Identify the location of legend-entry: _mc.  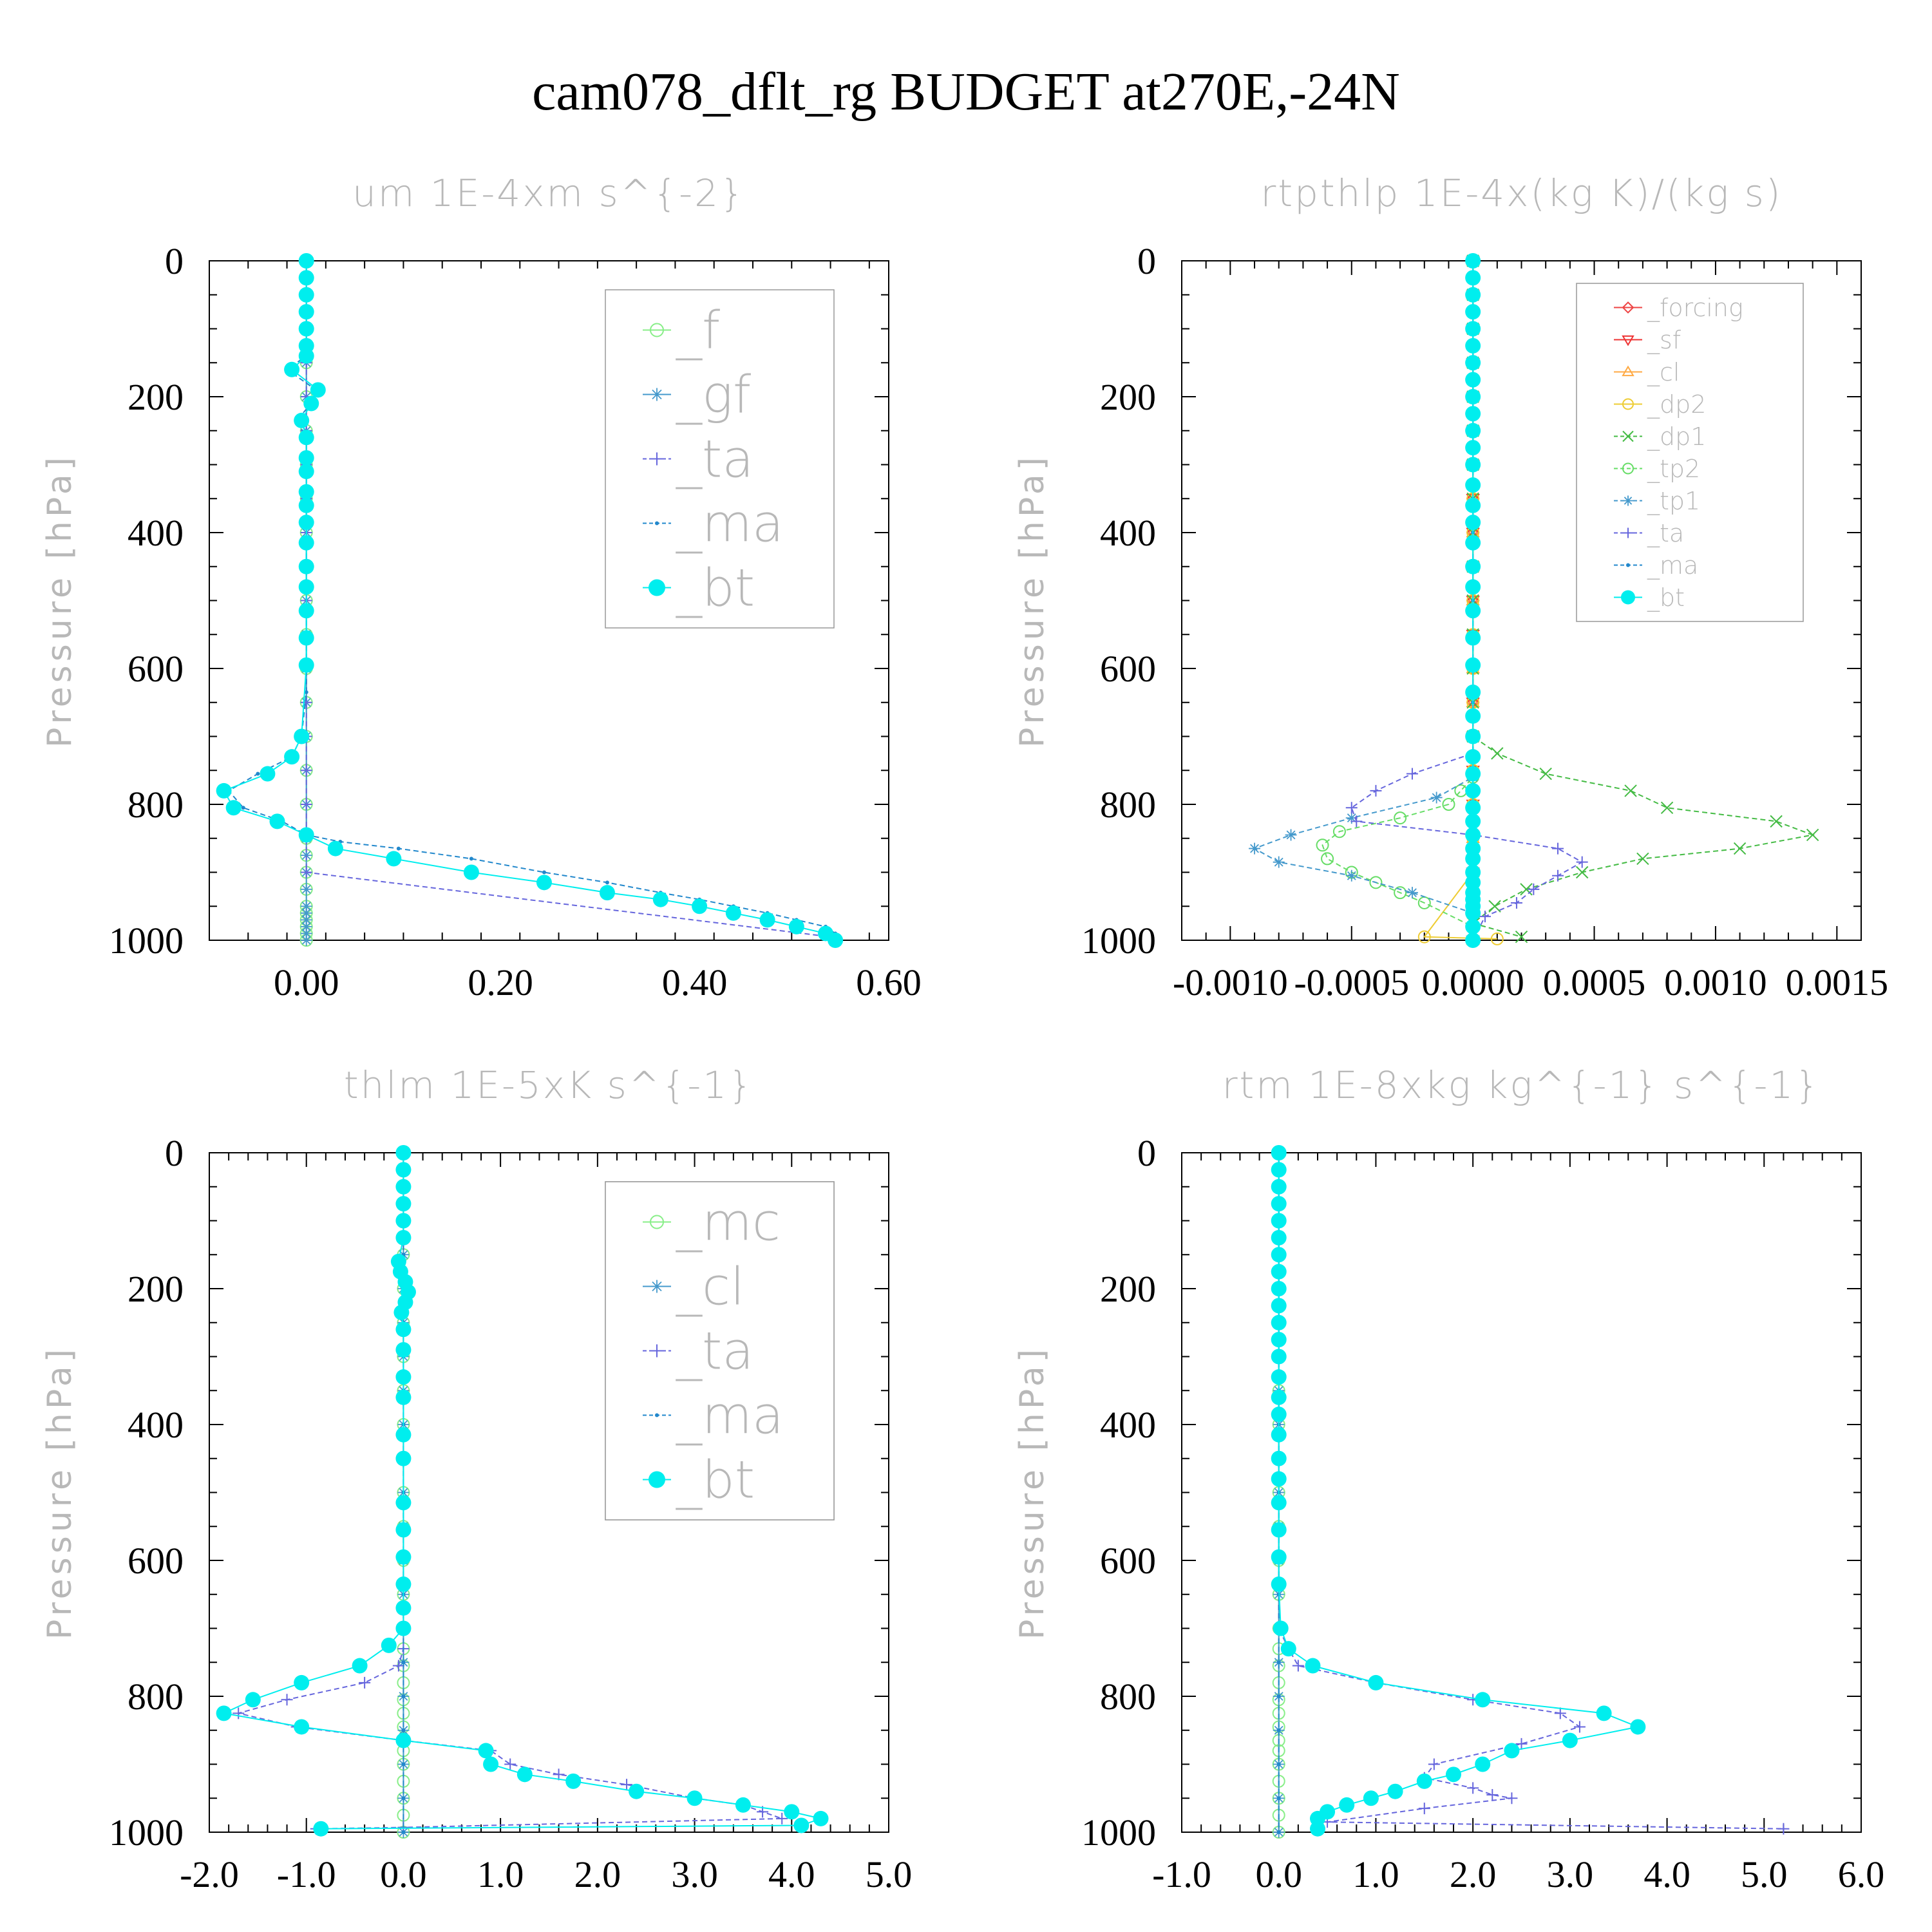
(728, 1223).